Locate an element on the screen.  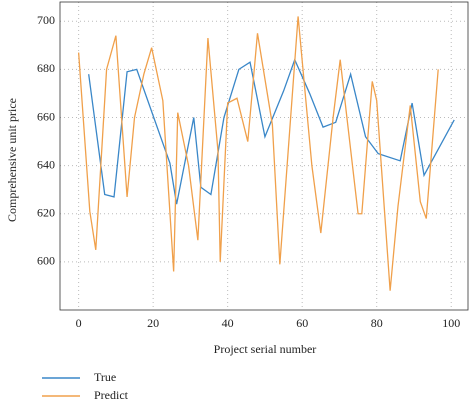
x-tick-label: 20 is located at coordinates (153, 323).